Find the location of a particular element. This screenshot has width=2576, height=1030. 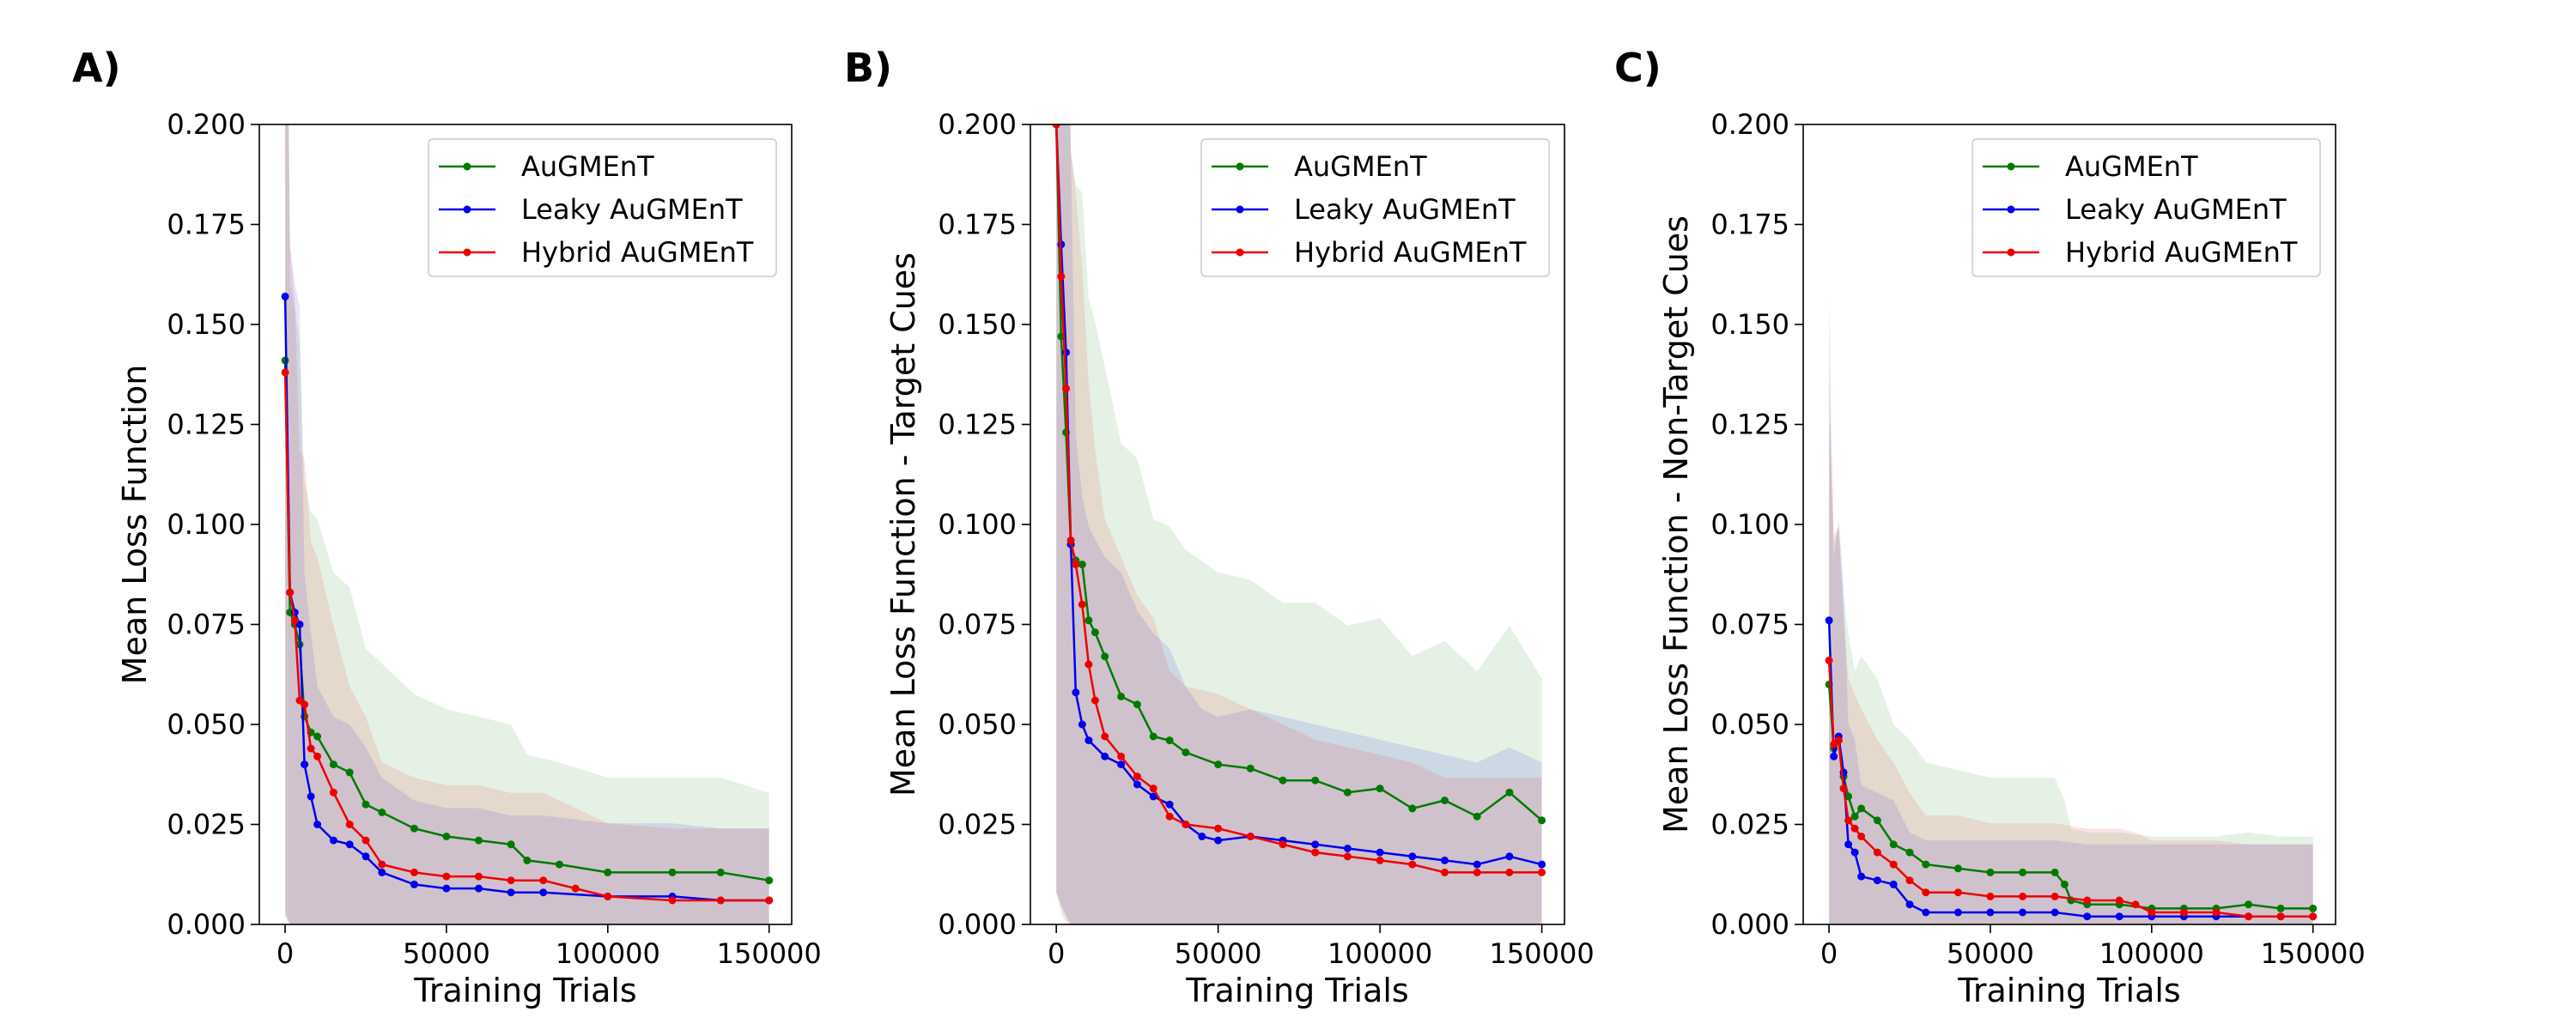

panel-letter: B) is located at coordinates (868, 68).